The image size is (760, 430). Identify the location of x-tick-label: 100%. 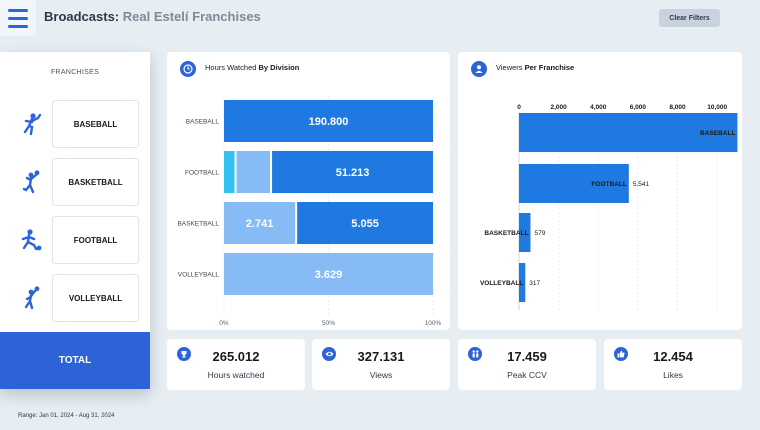
(433, 323).